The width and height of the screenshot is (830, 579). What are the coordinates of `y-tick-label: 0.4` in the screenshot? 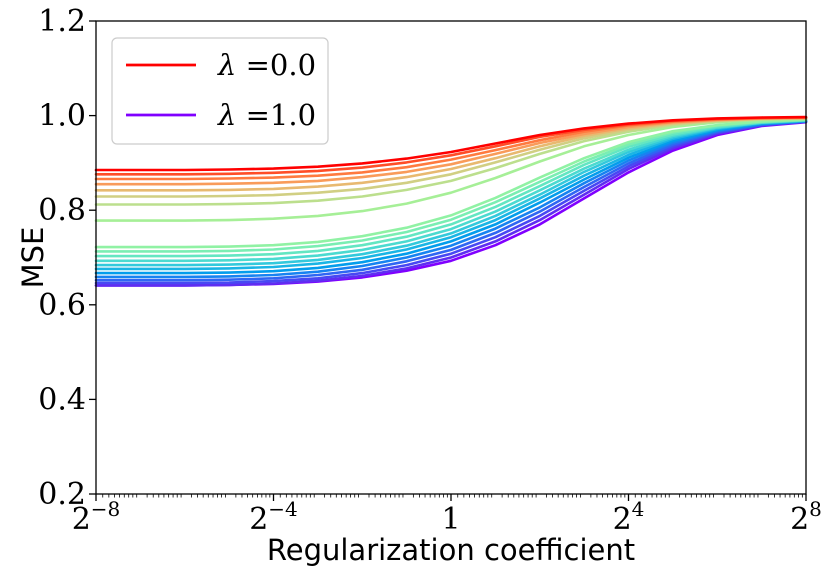 It's located at (62, 399).